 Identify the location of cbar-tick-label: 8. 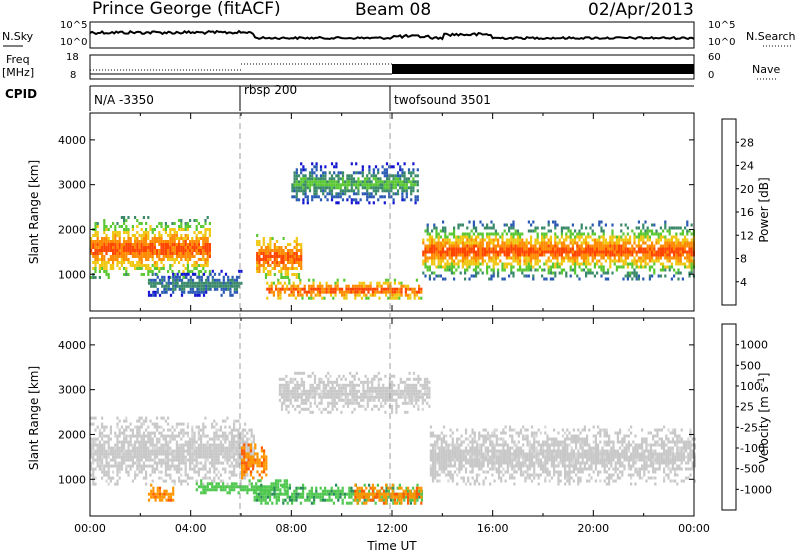
(743, 259).